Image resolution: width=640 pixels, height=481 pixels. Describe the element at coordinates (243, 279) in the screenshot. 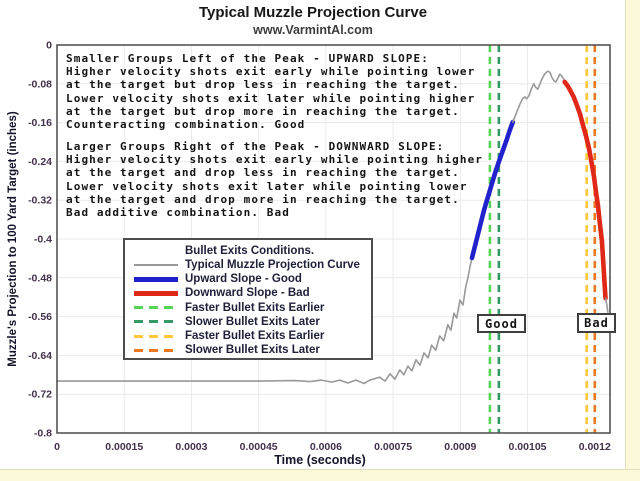

I see `legend-label: Upward Slope - Good` at that location.